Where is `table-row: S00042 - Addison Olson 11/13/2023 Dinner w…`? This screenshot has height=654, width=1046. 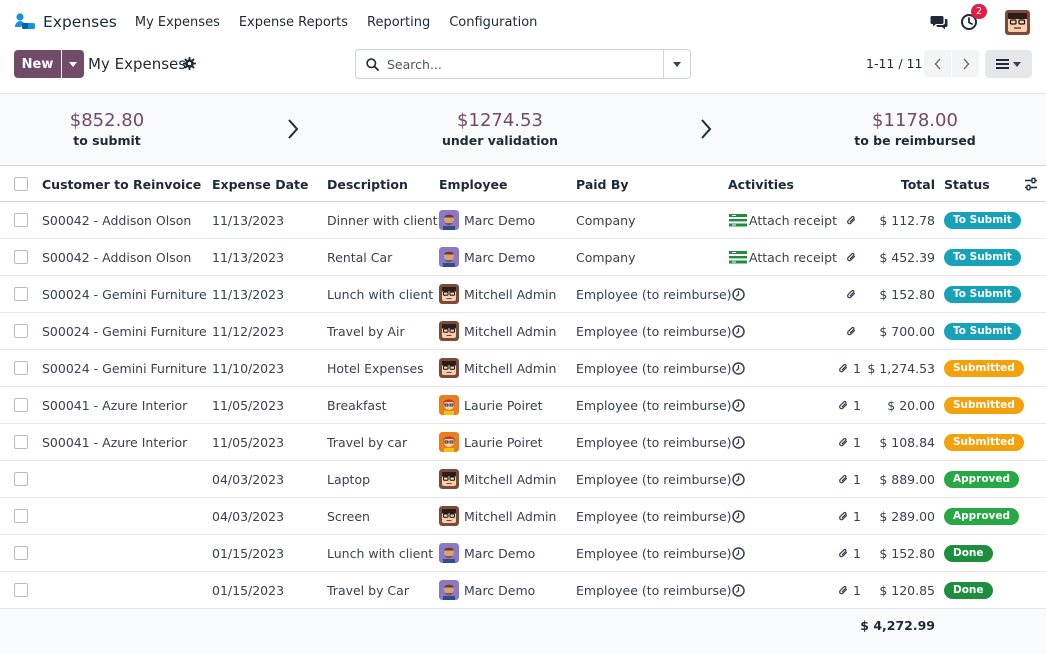
table-row: S00042 - Addison Olson 11/13/2023 Dinner w… is located at coordinates (523, 220).